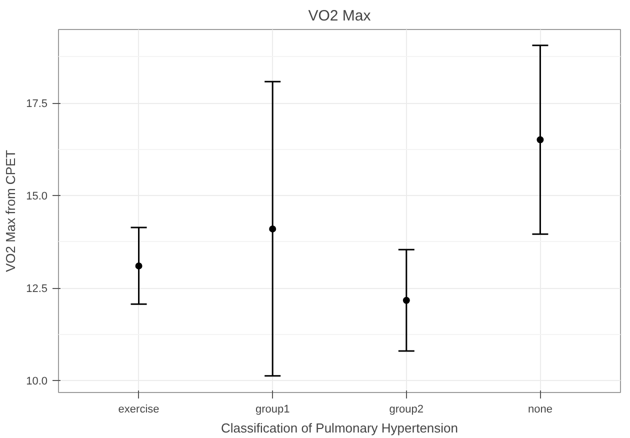  I want to click on x-tick-label: exercise, so click(139, 410).